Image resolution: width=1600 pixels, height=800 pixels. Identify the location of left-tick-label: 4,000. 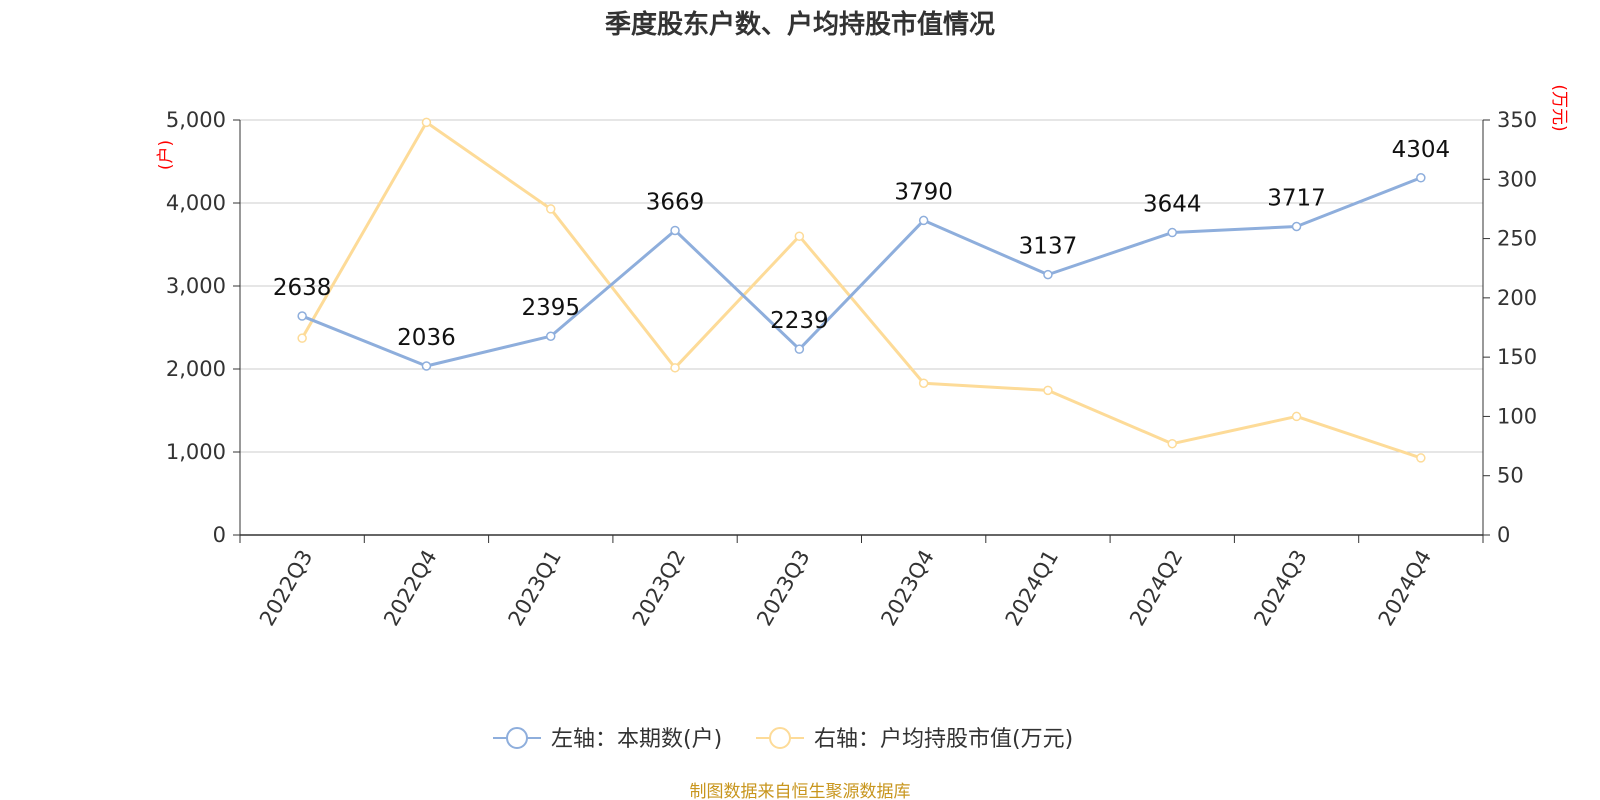
(196, 203).